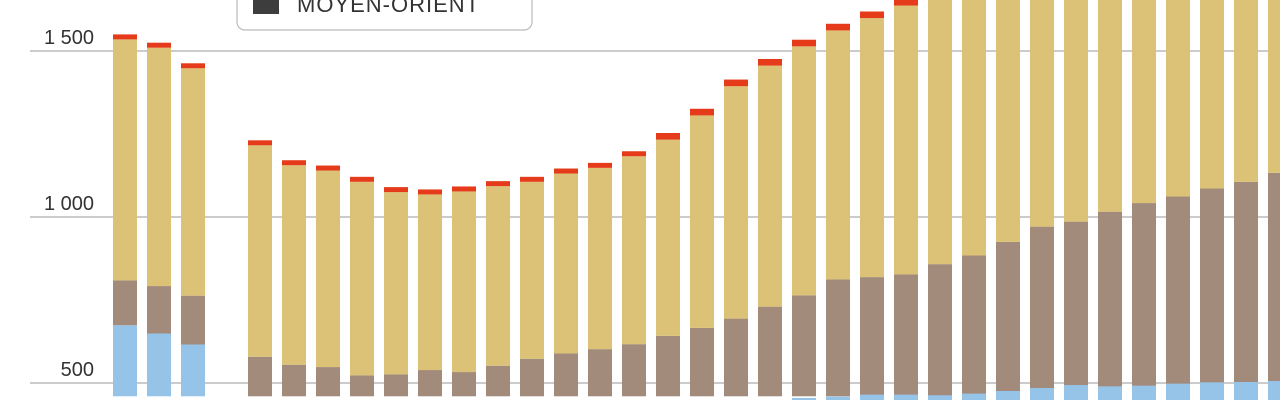 This screenshot has height=400, width=1280. Describe the element at coordinates (69, 38) in the screenshot. I see `y-tick-label: 1 500` at that location.